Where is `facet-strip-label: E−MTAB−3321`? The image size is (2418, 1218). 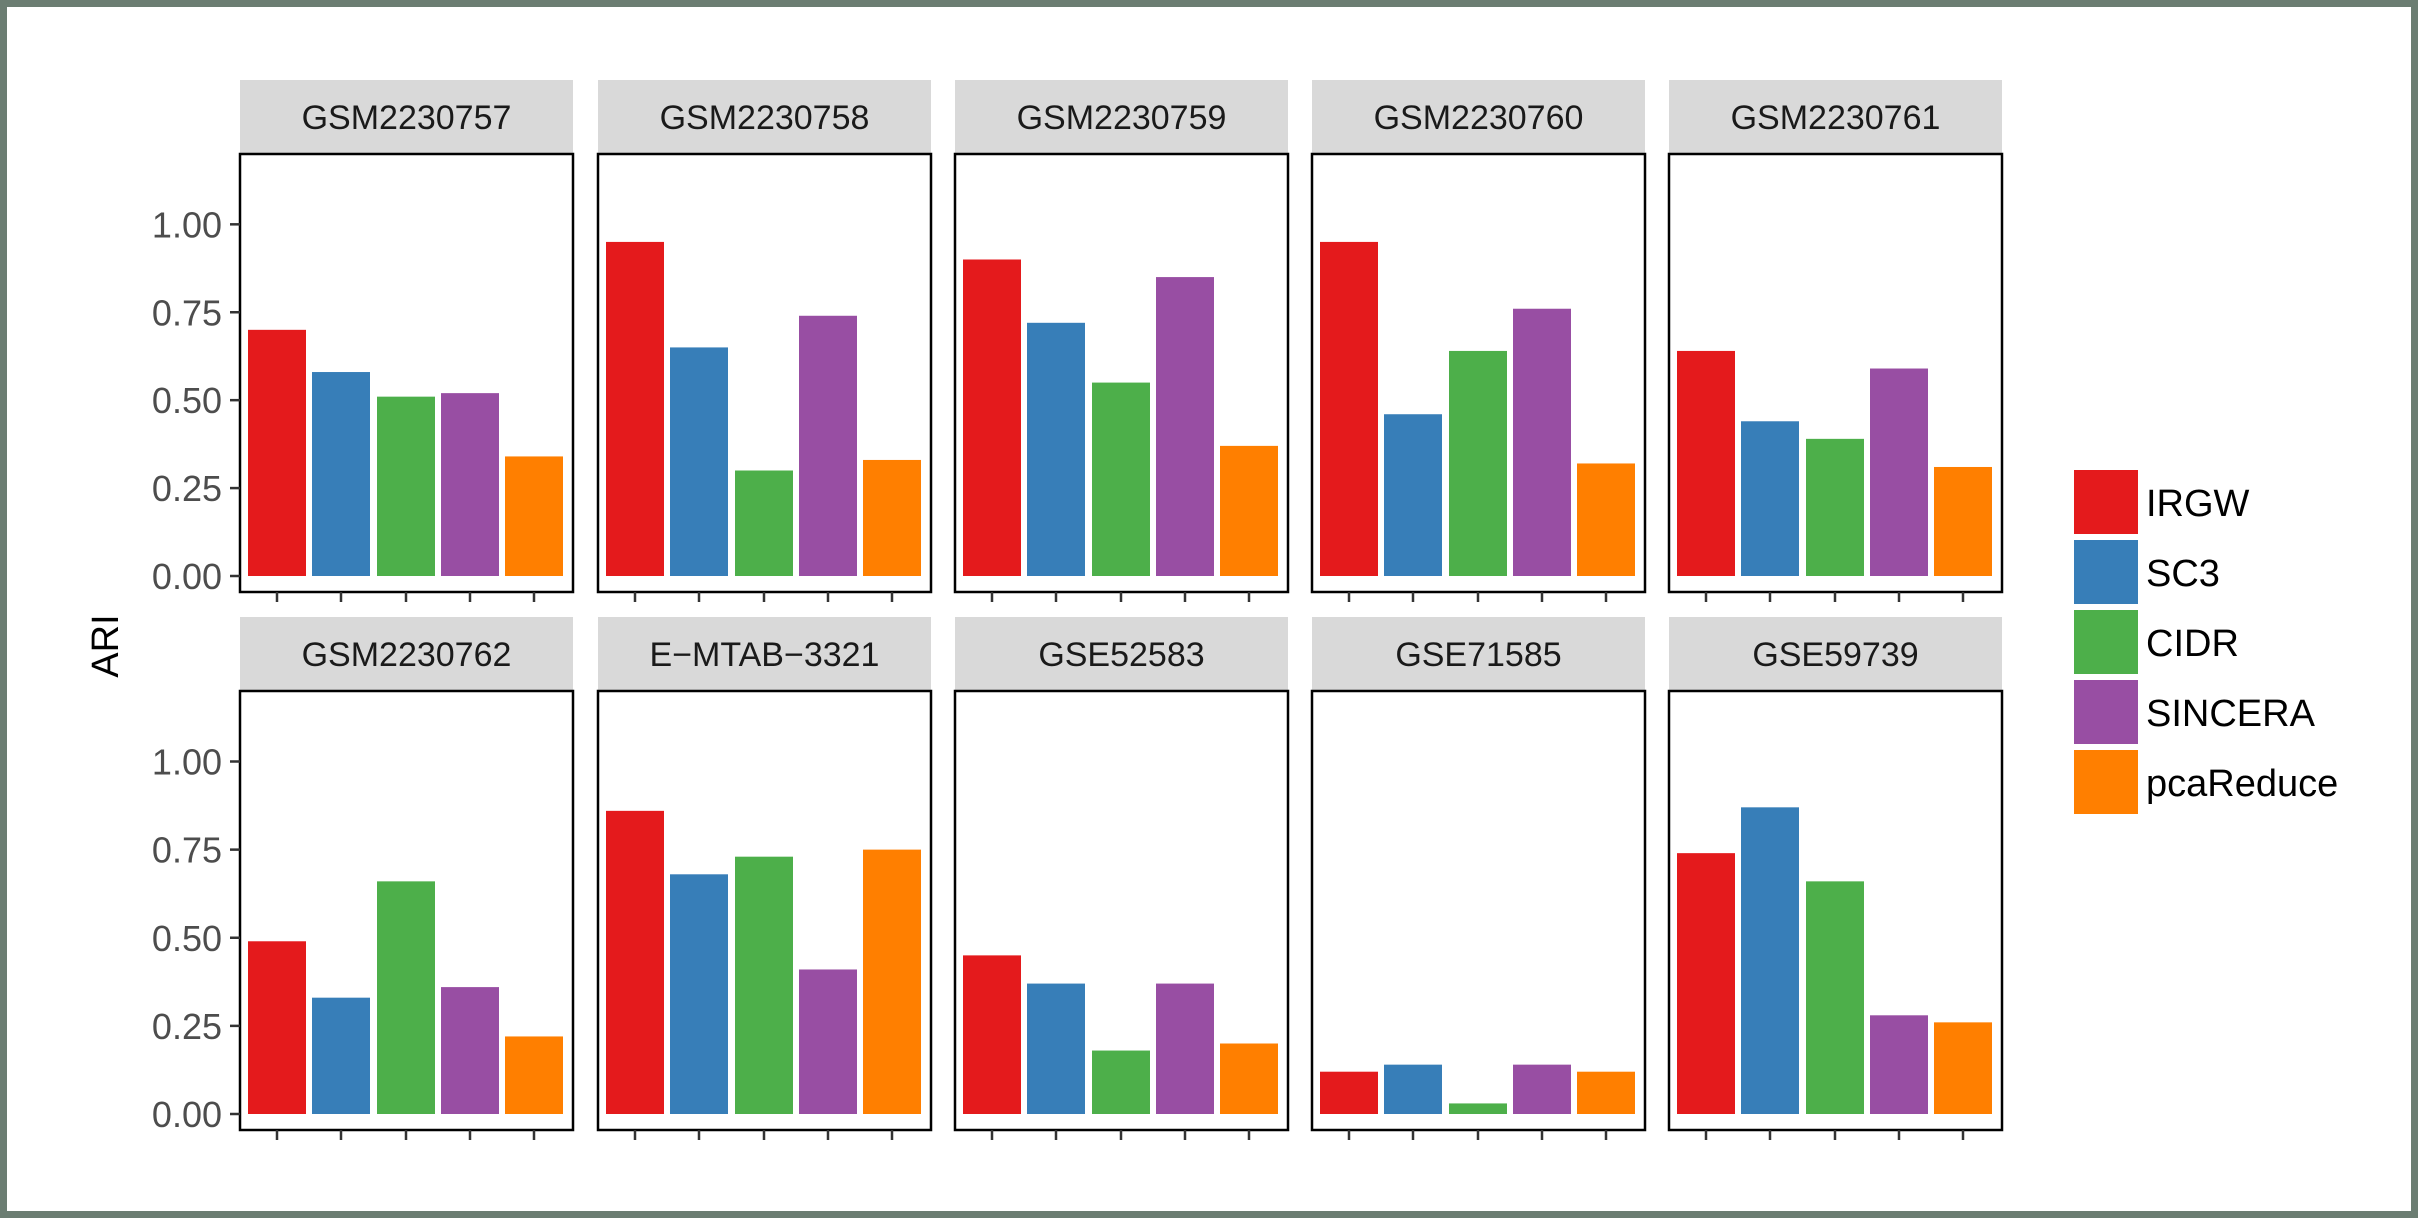 facet-strip-label: E−MTAB−3321 is located at coordinates (765, 655).